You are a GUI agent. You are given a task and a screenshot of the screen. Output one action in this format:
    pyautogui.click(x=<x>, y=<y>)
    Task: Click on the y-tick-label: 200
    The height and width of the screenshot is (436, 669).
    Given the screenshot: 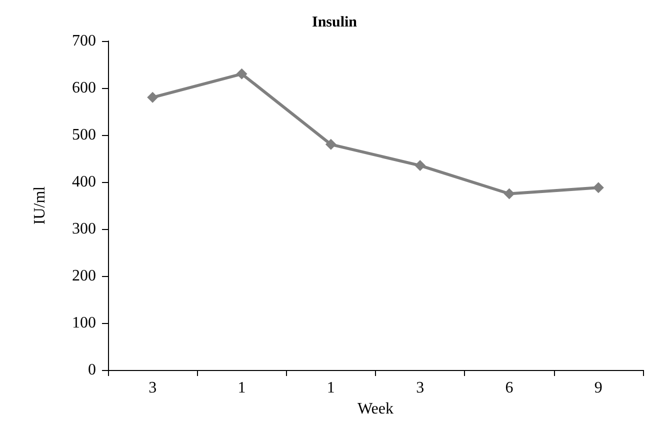 What is the action you would take?
    pyautogui.click(x=84, y=276)
    